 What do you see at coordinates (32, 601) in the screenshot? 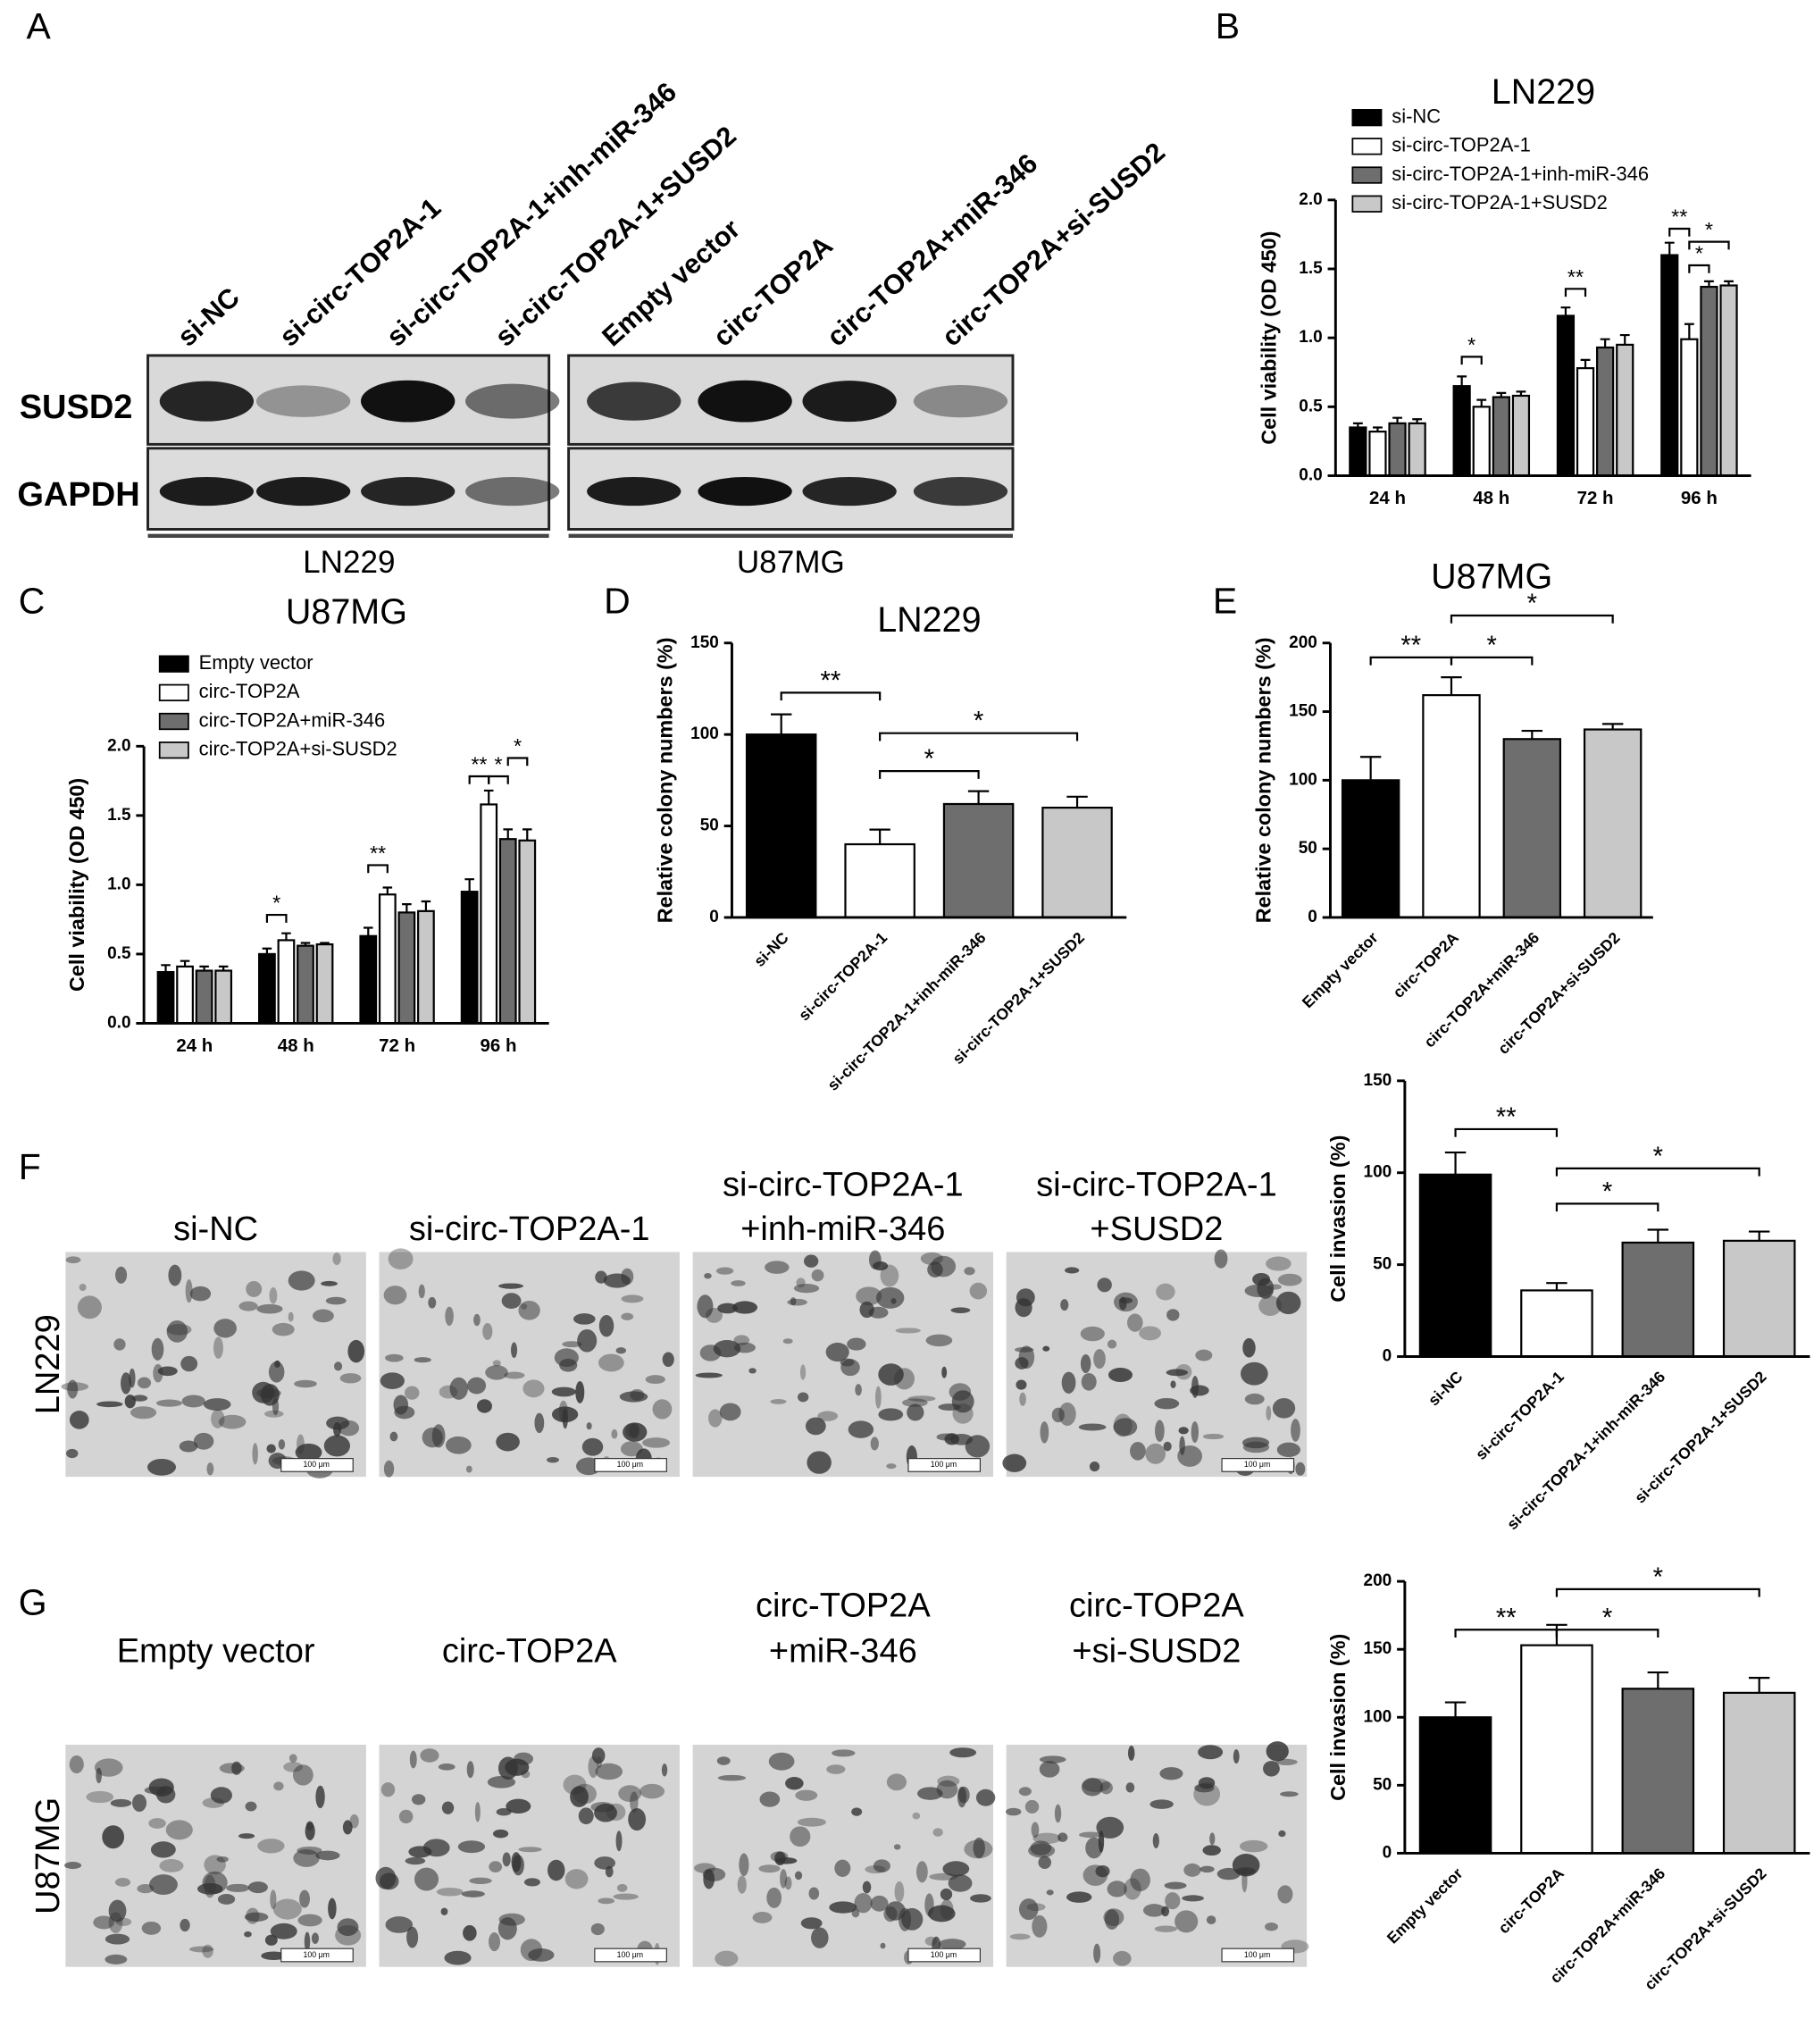
I see `panel-letter: C` at bounding box center [32, 601].